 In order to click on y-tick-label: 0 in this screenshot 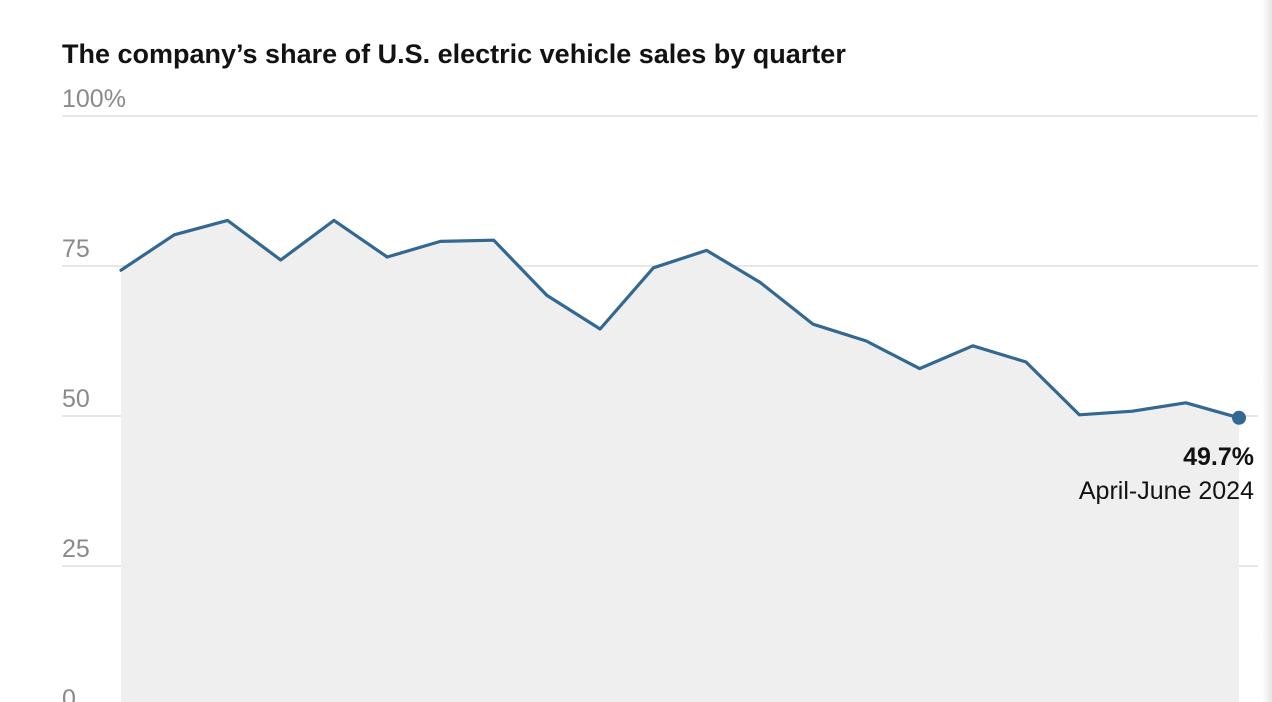, I will do `click(69, 693)`.